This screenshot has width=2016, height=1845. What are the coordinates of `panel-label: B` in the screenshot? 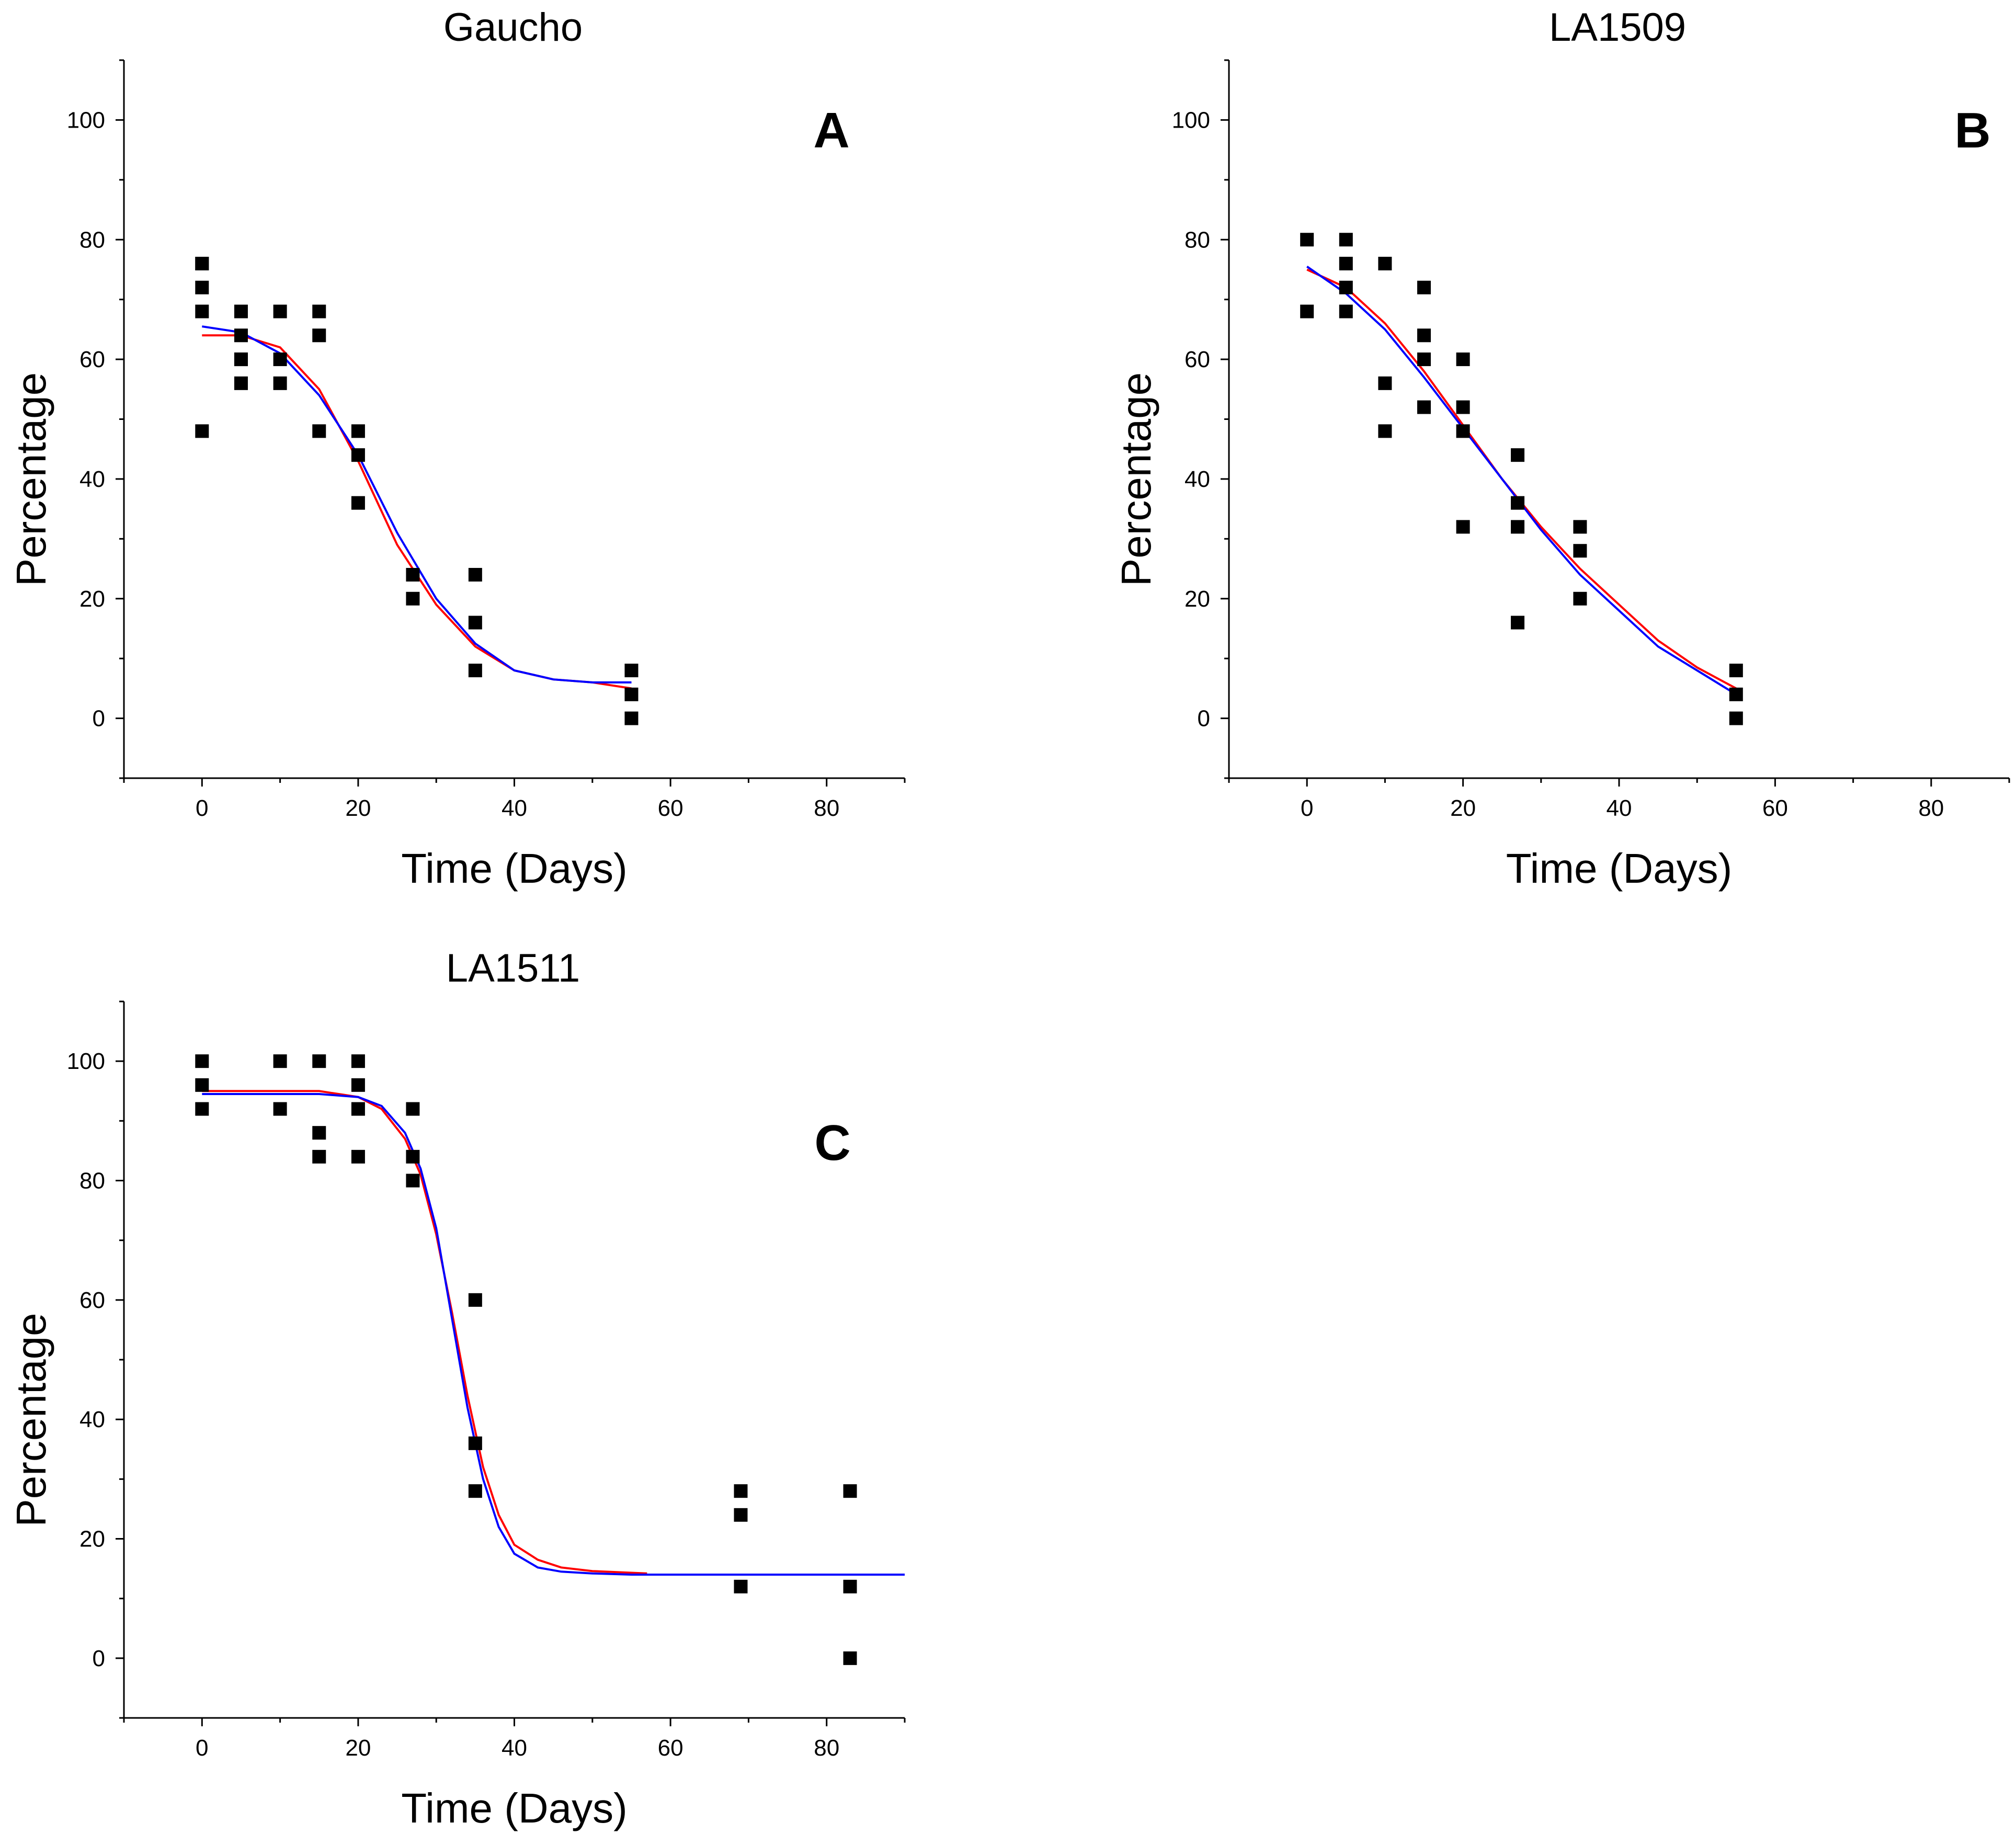 It's located at (1972, 130).